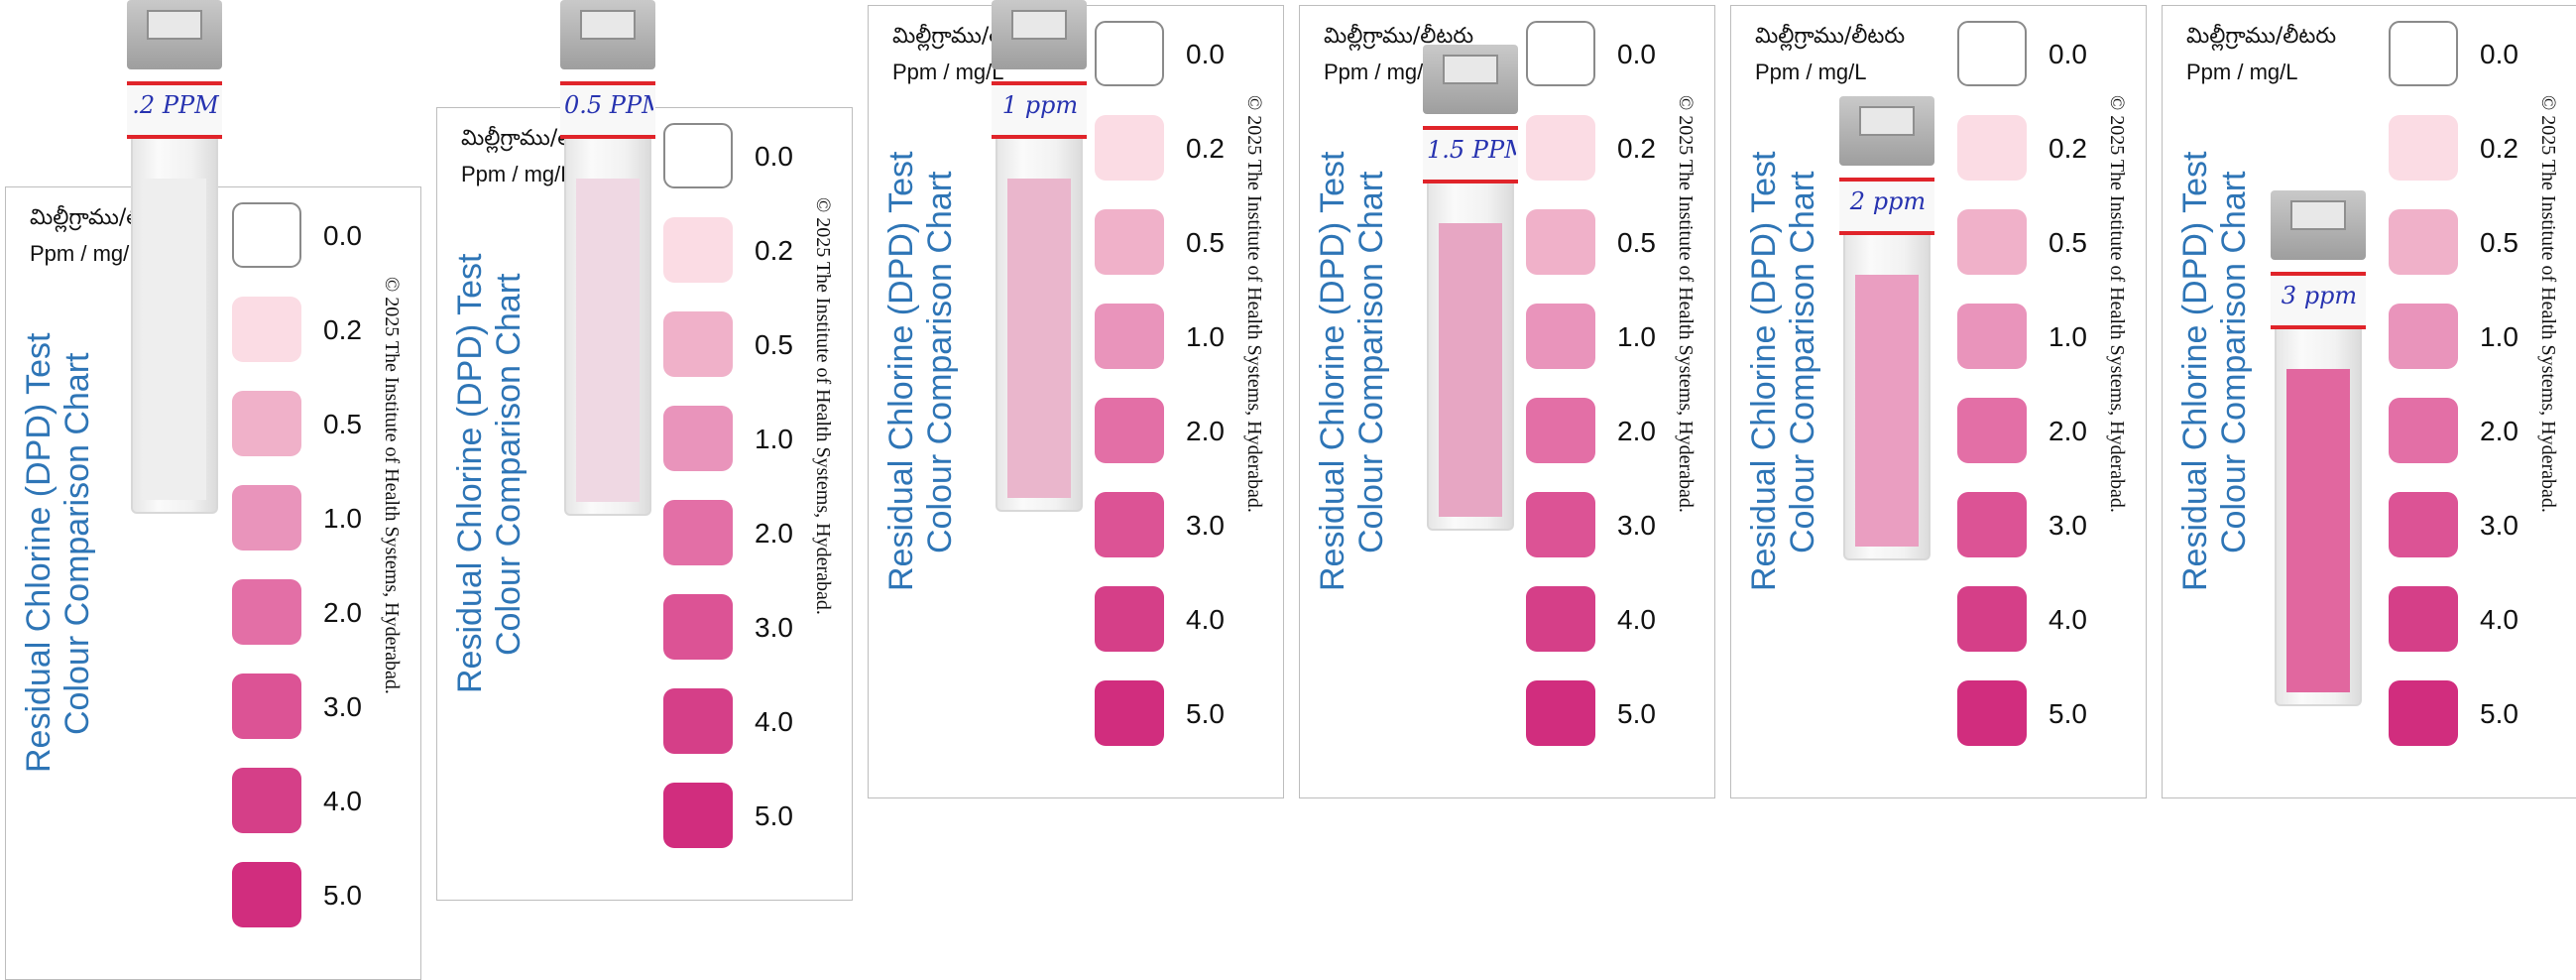 The height and width of the screenshot is (980, 2576). I want to click on sample-vial: 1.5 PPM, so click(1471, 288).